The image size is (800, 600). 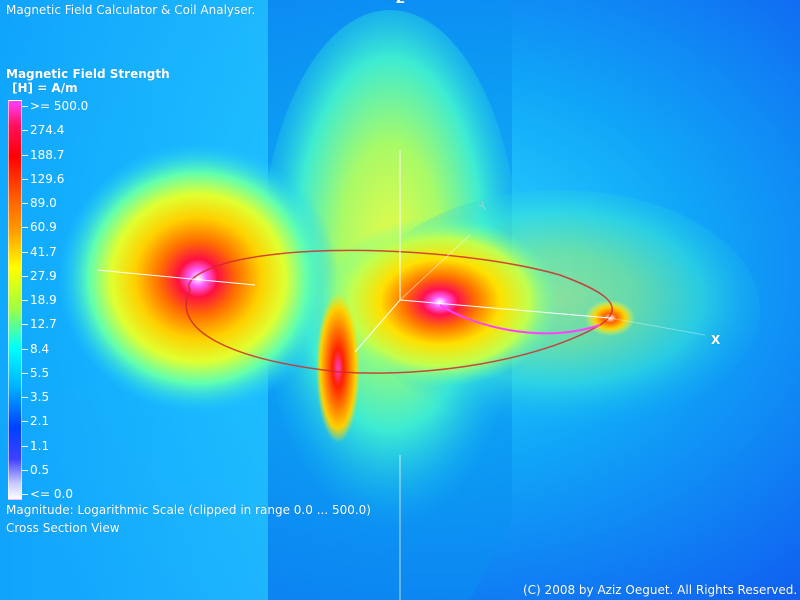 I want to click on x-axis-label: X, so click(x=716, y=340).